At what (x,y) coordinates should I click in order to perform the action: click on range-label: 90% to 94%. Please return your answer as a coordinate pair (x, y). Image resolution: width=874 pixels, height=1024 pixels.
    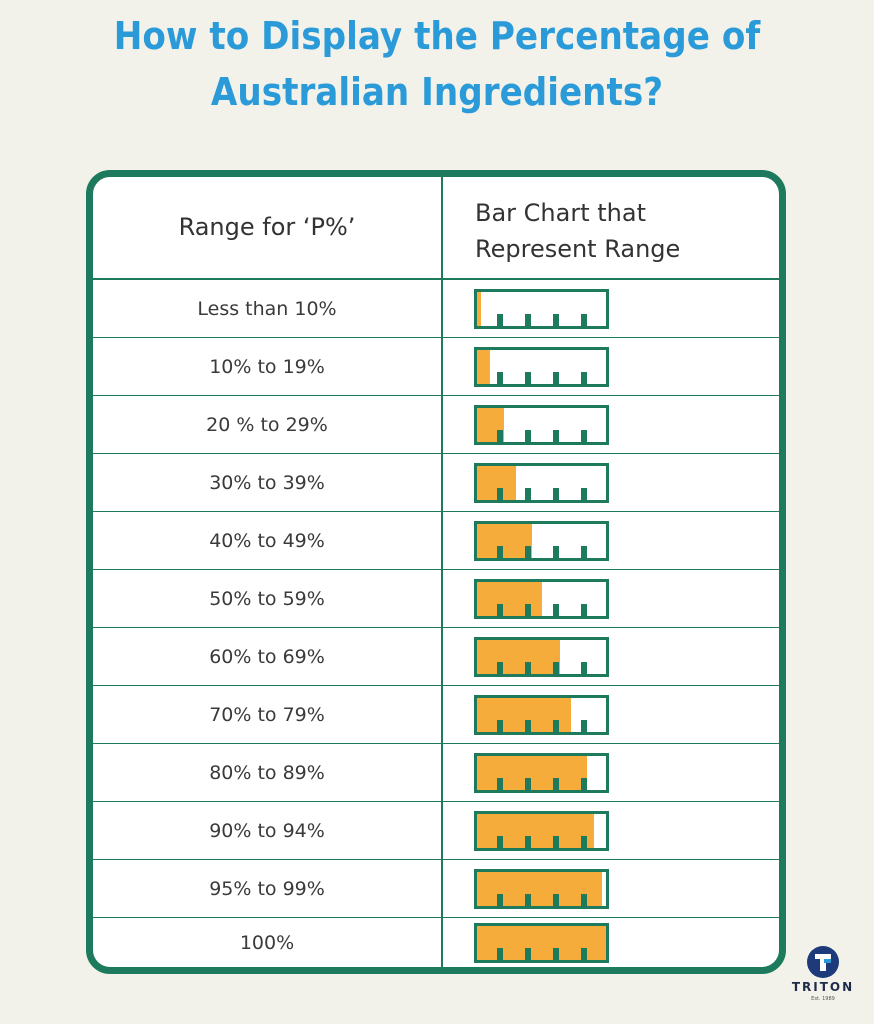
    Looking at the image, I should click on (267, 830).